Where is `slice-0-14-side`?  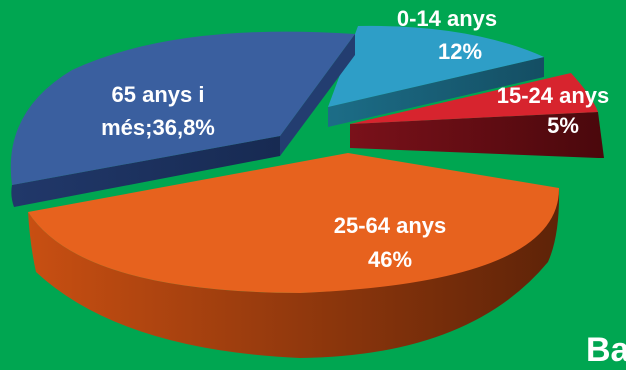
slice-0-14-side is located at coordinates (436, 92).